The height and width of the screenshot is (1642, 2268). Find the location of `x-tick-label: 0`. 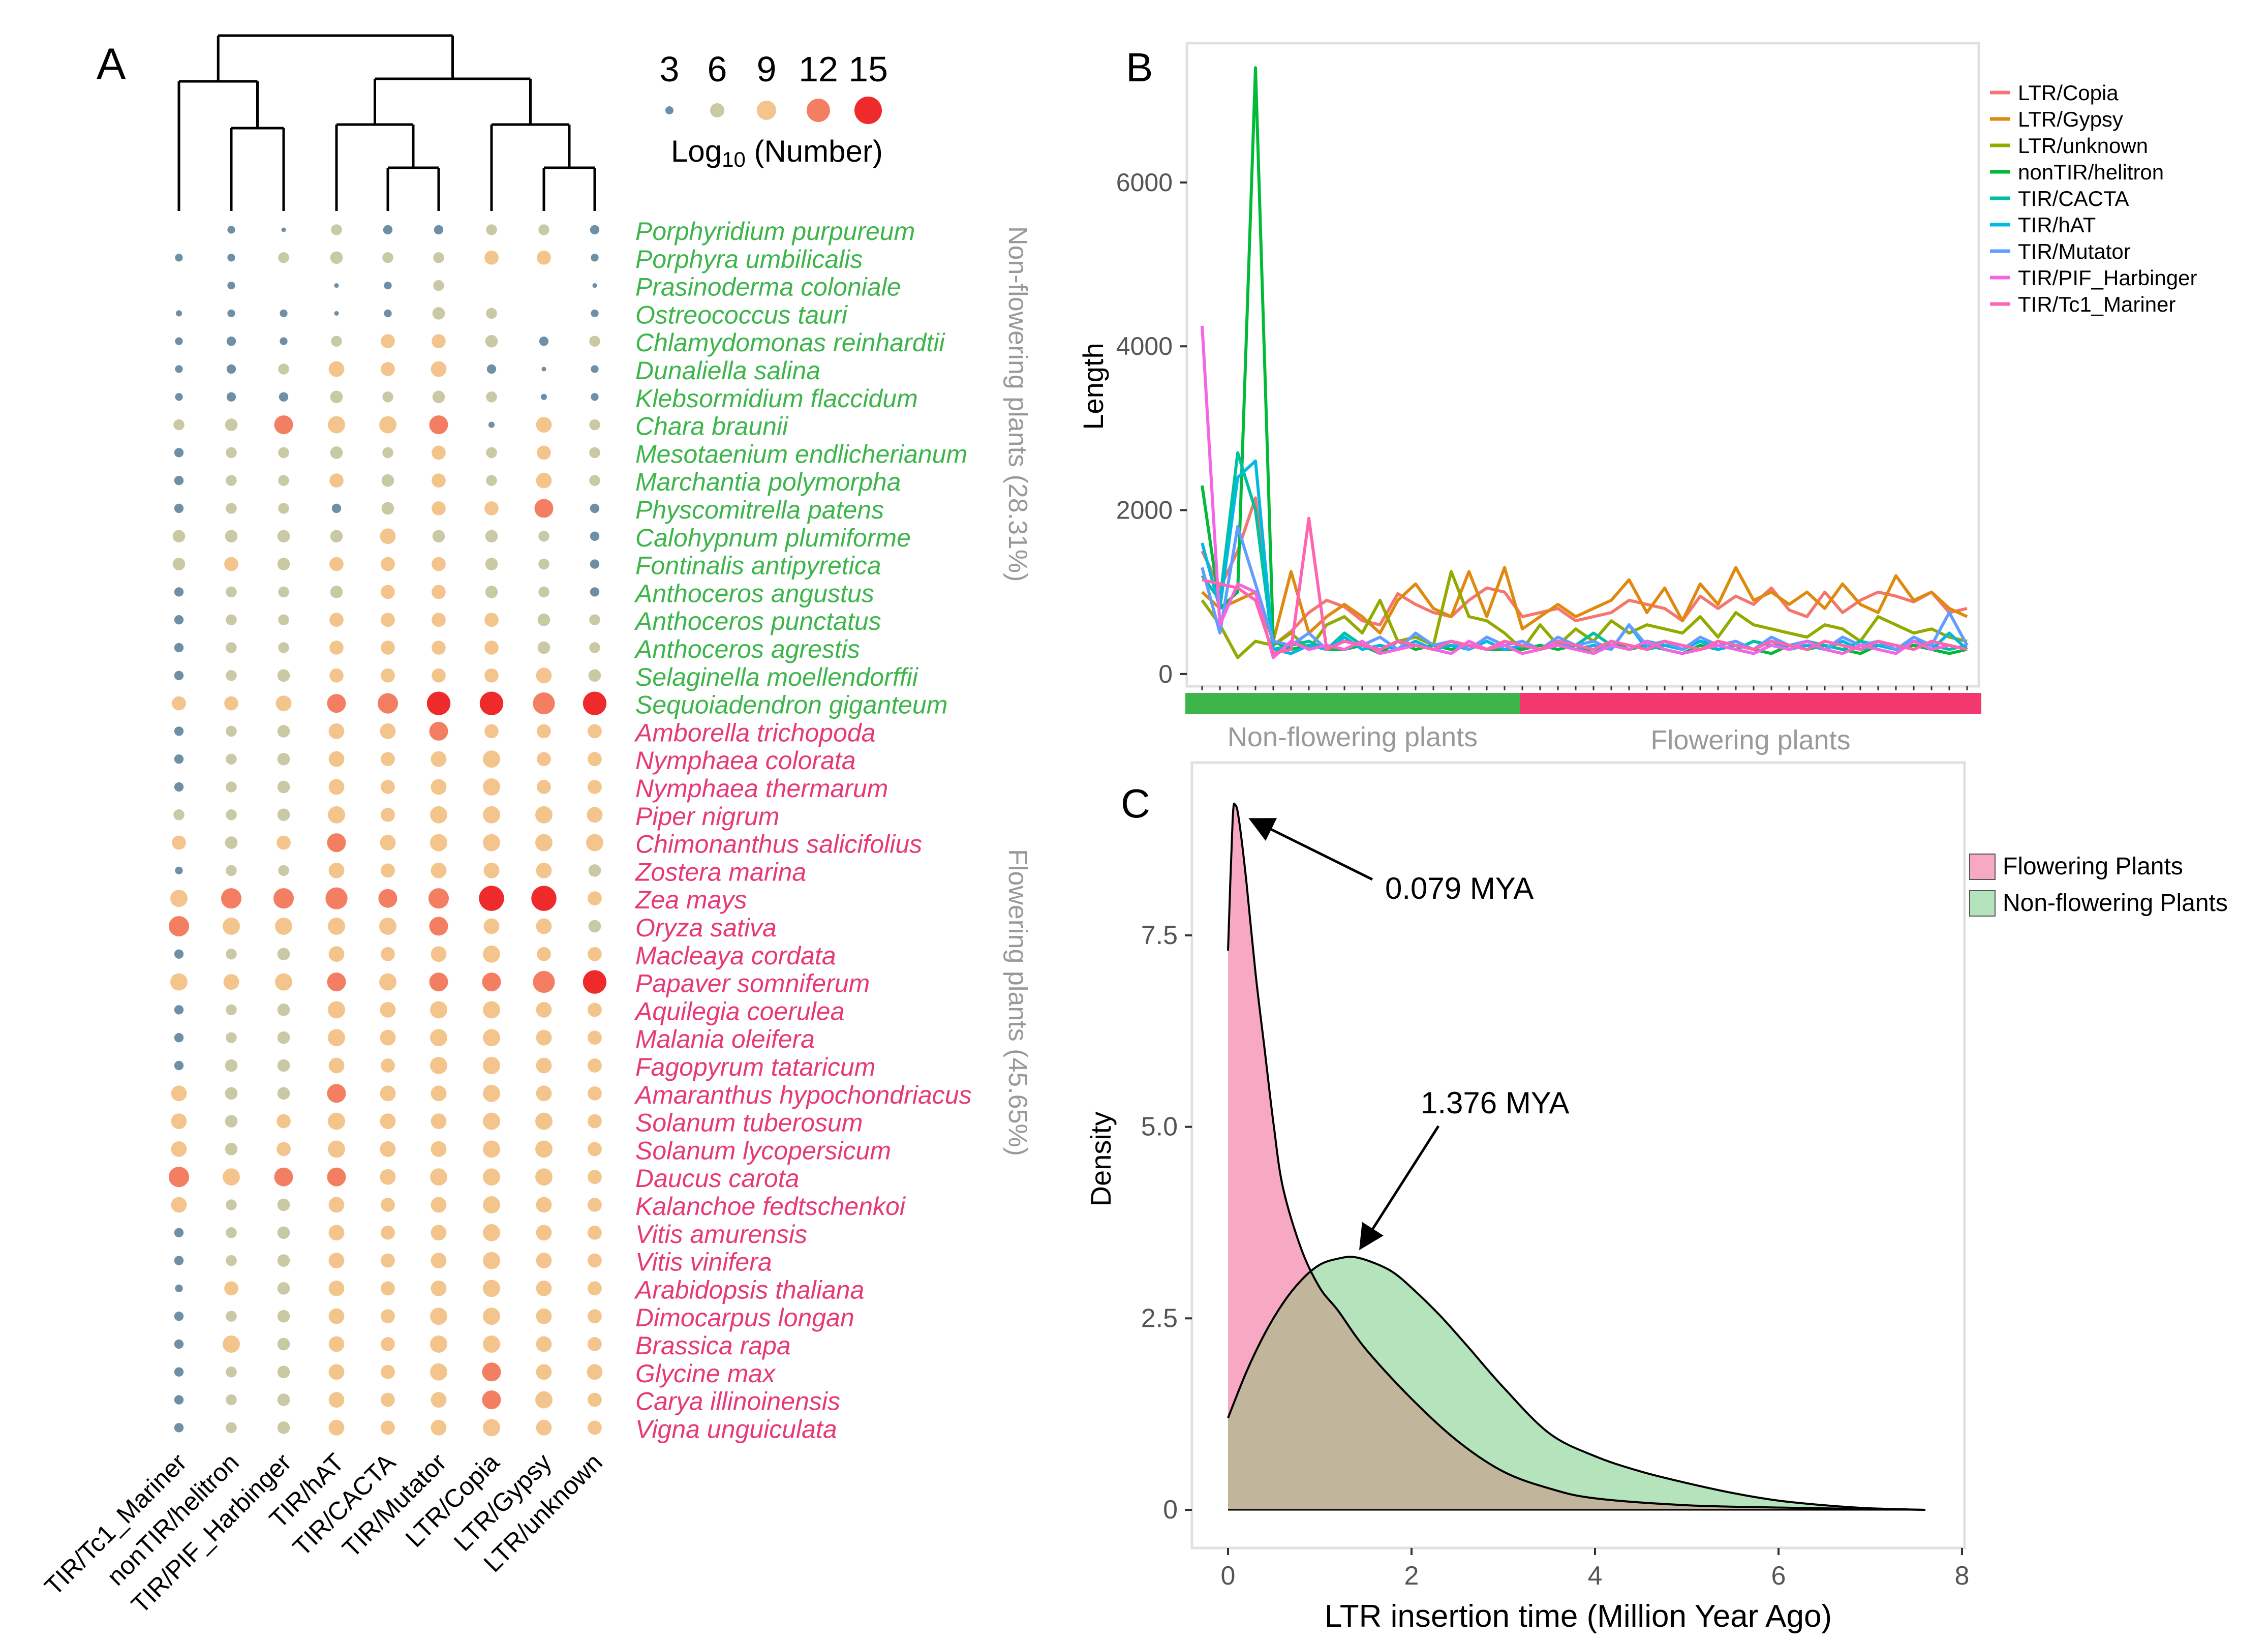

x-tick-label: 0 is located at coordinates (1228, 1576).